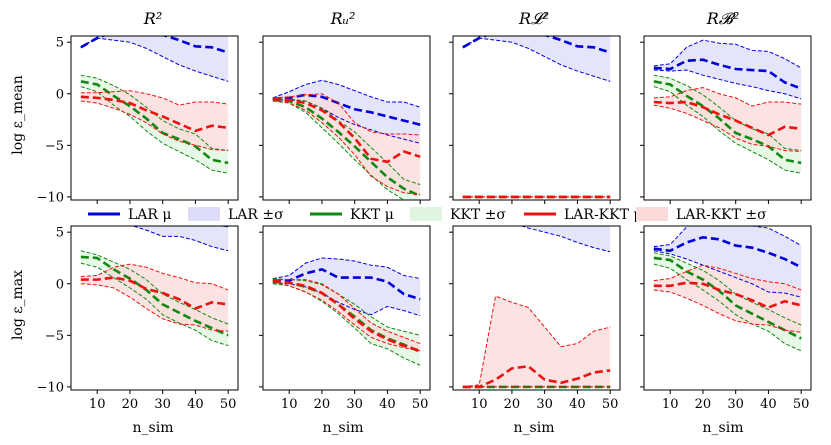  I want to click on panel-r1-c1: 10 20 30 40 50, so click(345, 318).